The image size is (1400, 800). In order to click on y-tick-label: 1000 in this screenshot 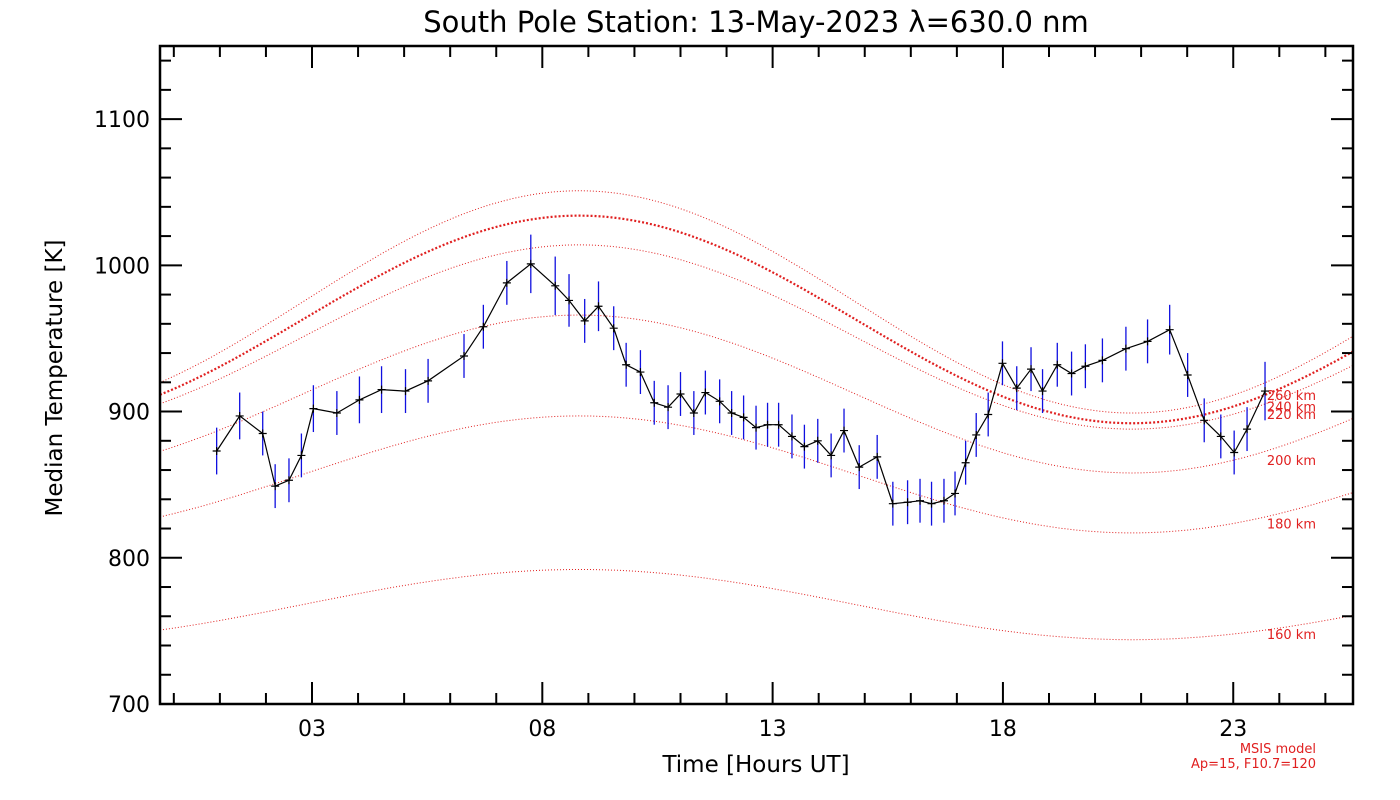, I will do `click(122, 266)`.